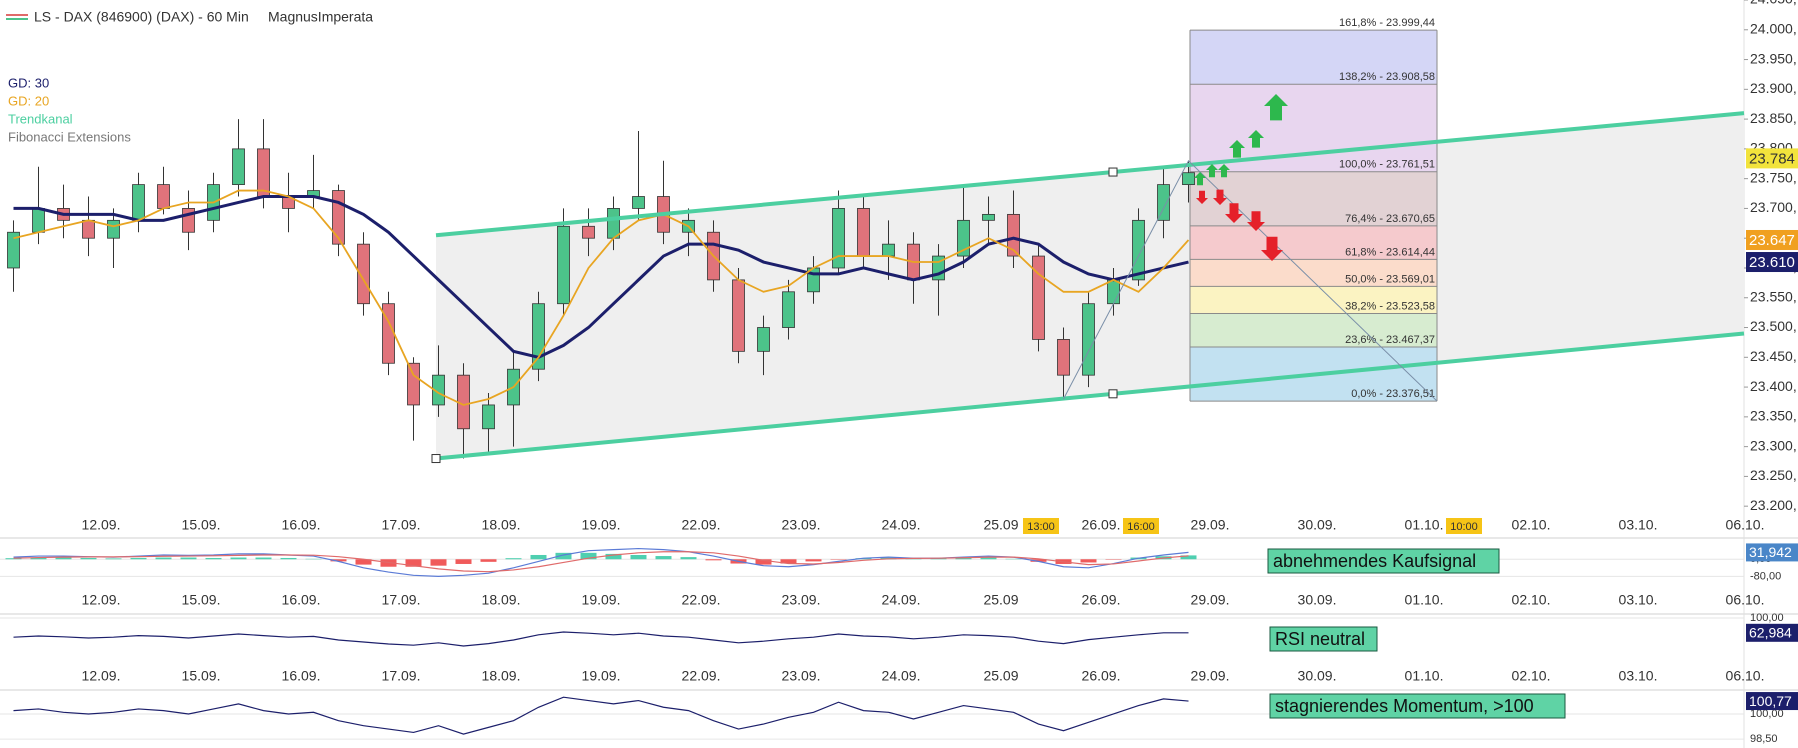 The image size is (1798, 748). What do you see at coordinates (1390, 279) in the screenshot?
I see `fib-label: 50,0% - 23.569,01` at bounding box center [1390, 279].